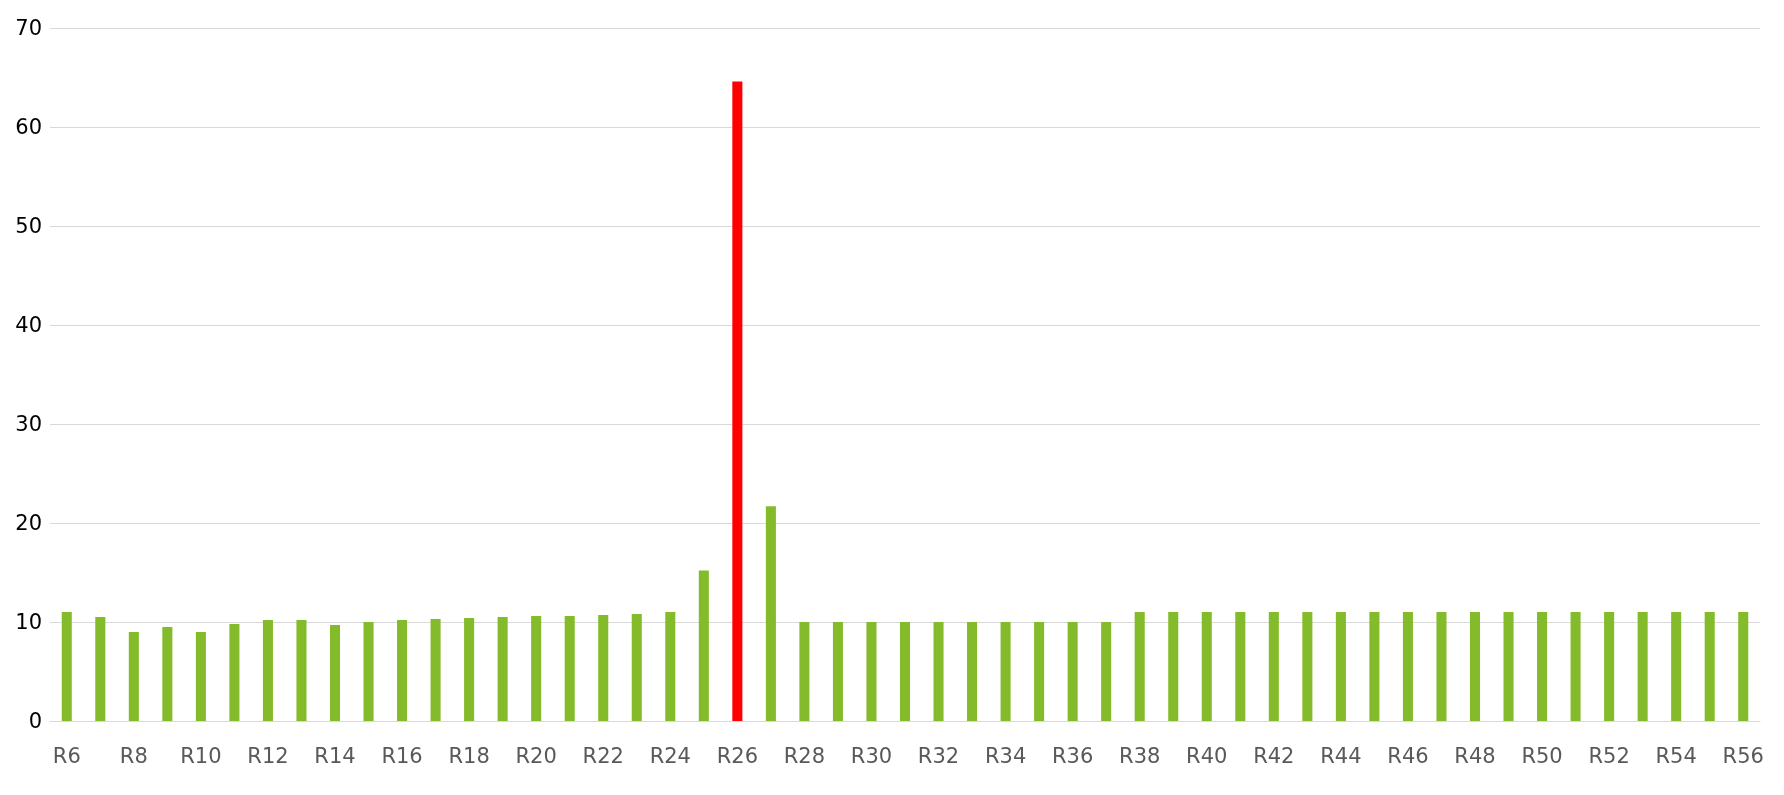  I want to click on x-tick-label: R54, so click(1676, 755).